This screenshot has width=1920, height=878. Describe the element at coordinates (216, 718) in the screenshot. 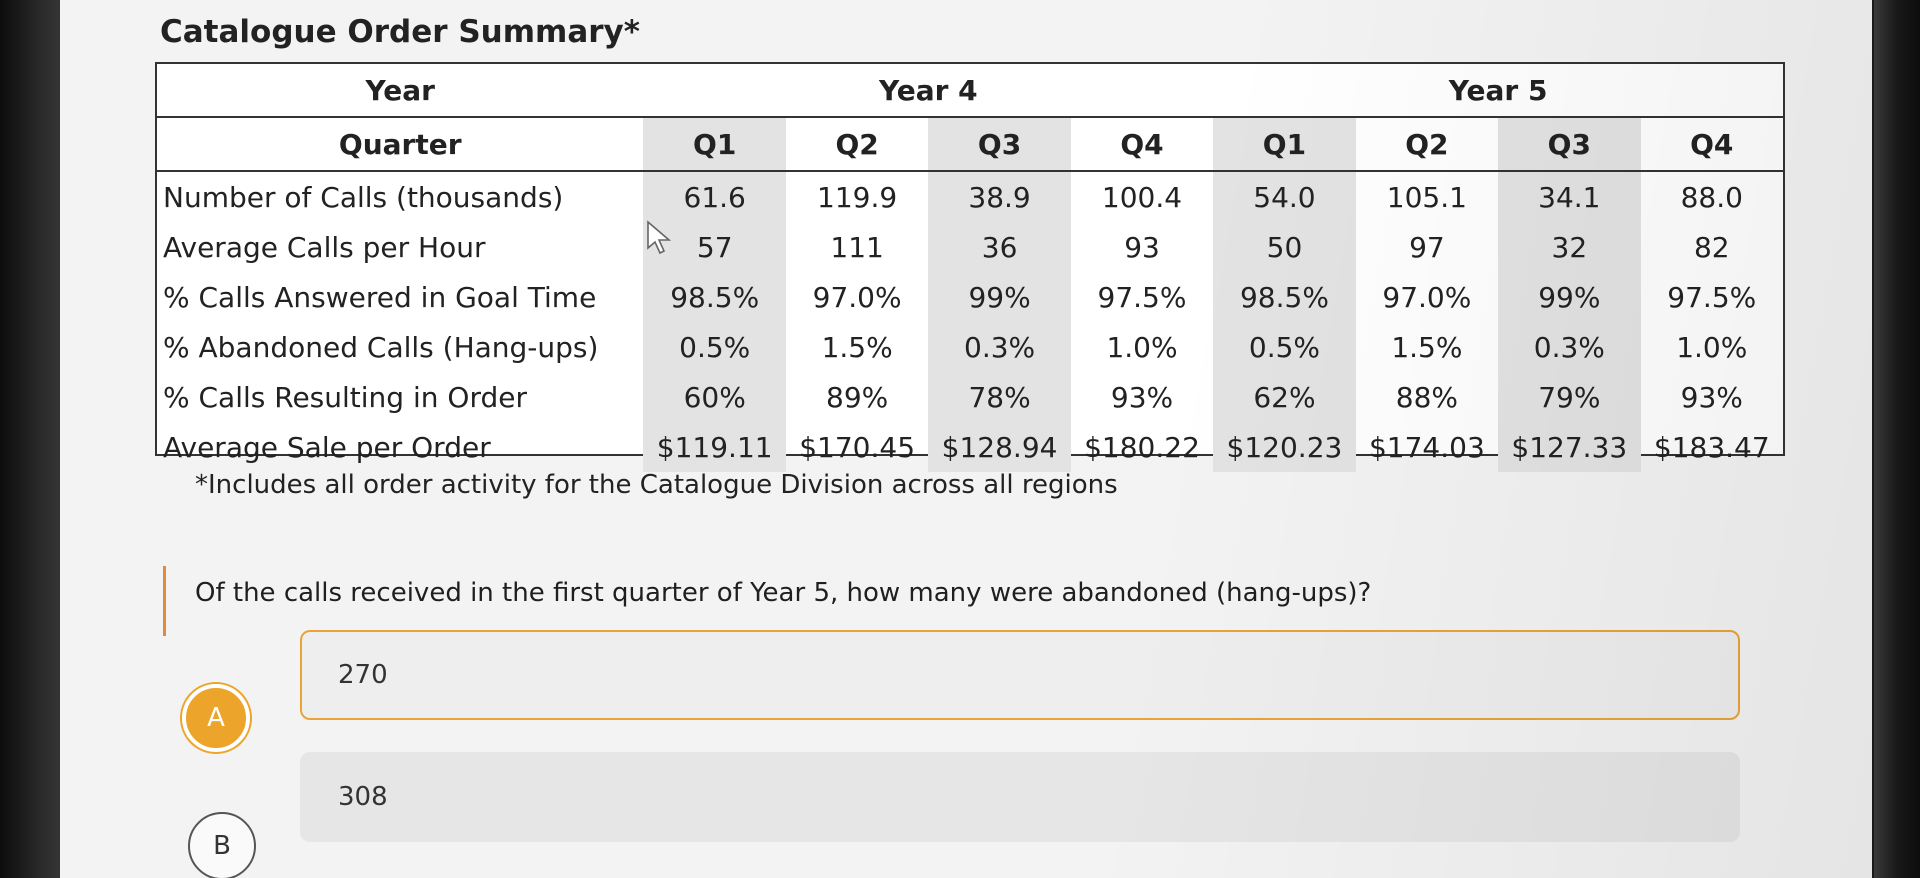

I see `option-a-badge: A` at that location.